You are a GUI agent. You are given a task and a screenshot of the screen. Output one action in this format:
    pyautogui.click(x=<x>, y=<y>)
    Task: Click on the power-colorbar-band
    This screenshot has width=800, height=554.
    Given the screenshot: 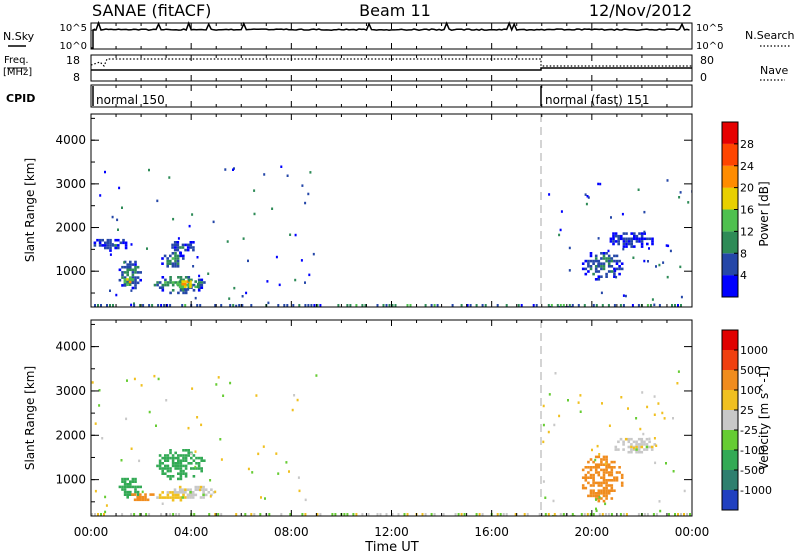 What is the action you would take?
    pyautogui.click(x=730, y=133)
    